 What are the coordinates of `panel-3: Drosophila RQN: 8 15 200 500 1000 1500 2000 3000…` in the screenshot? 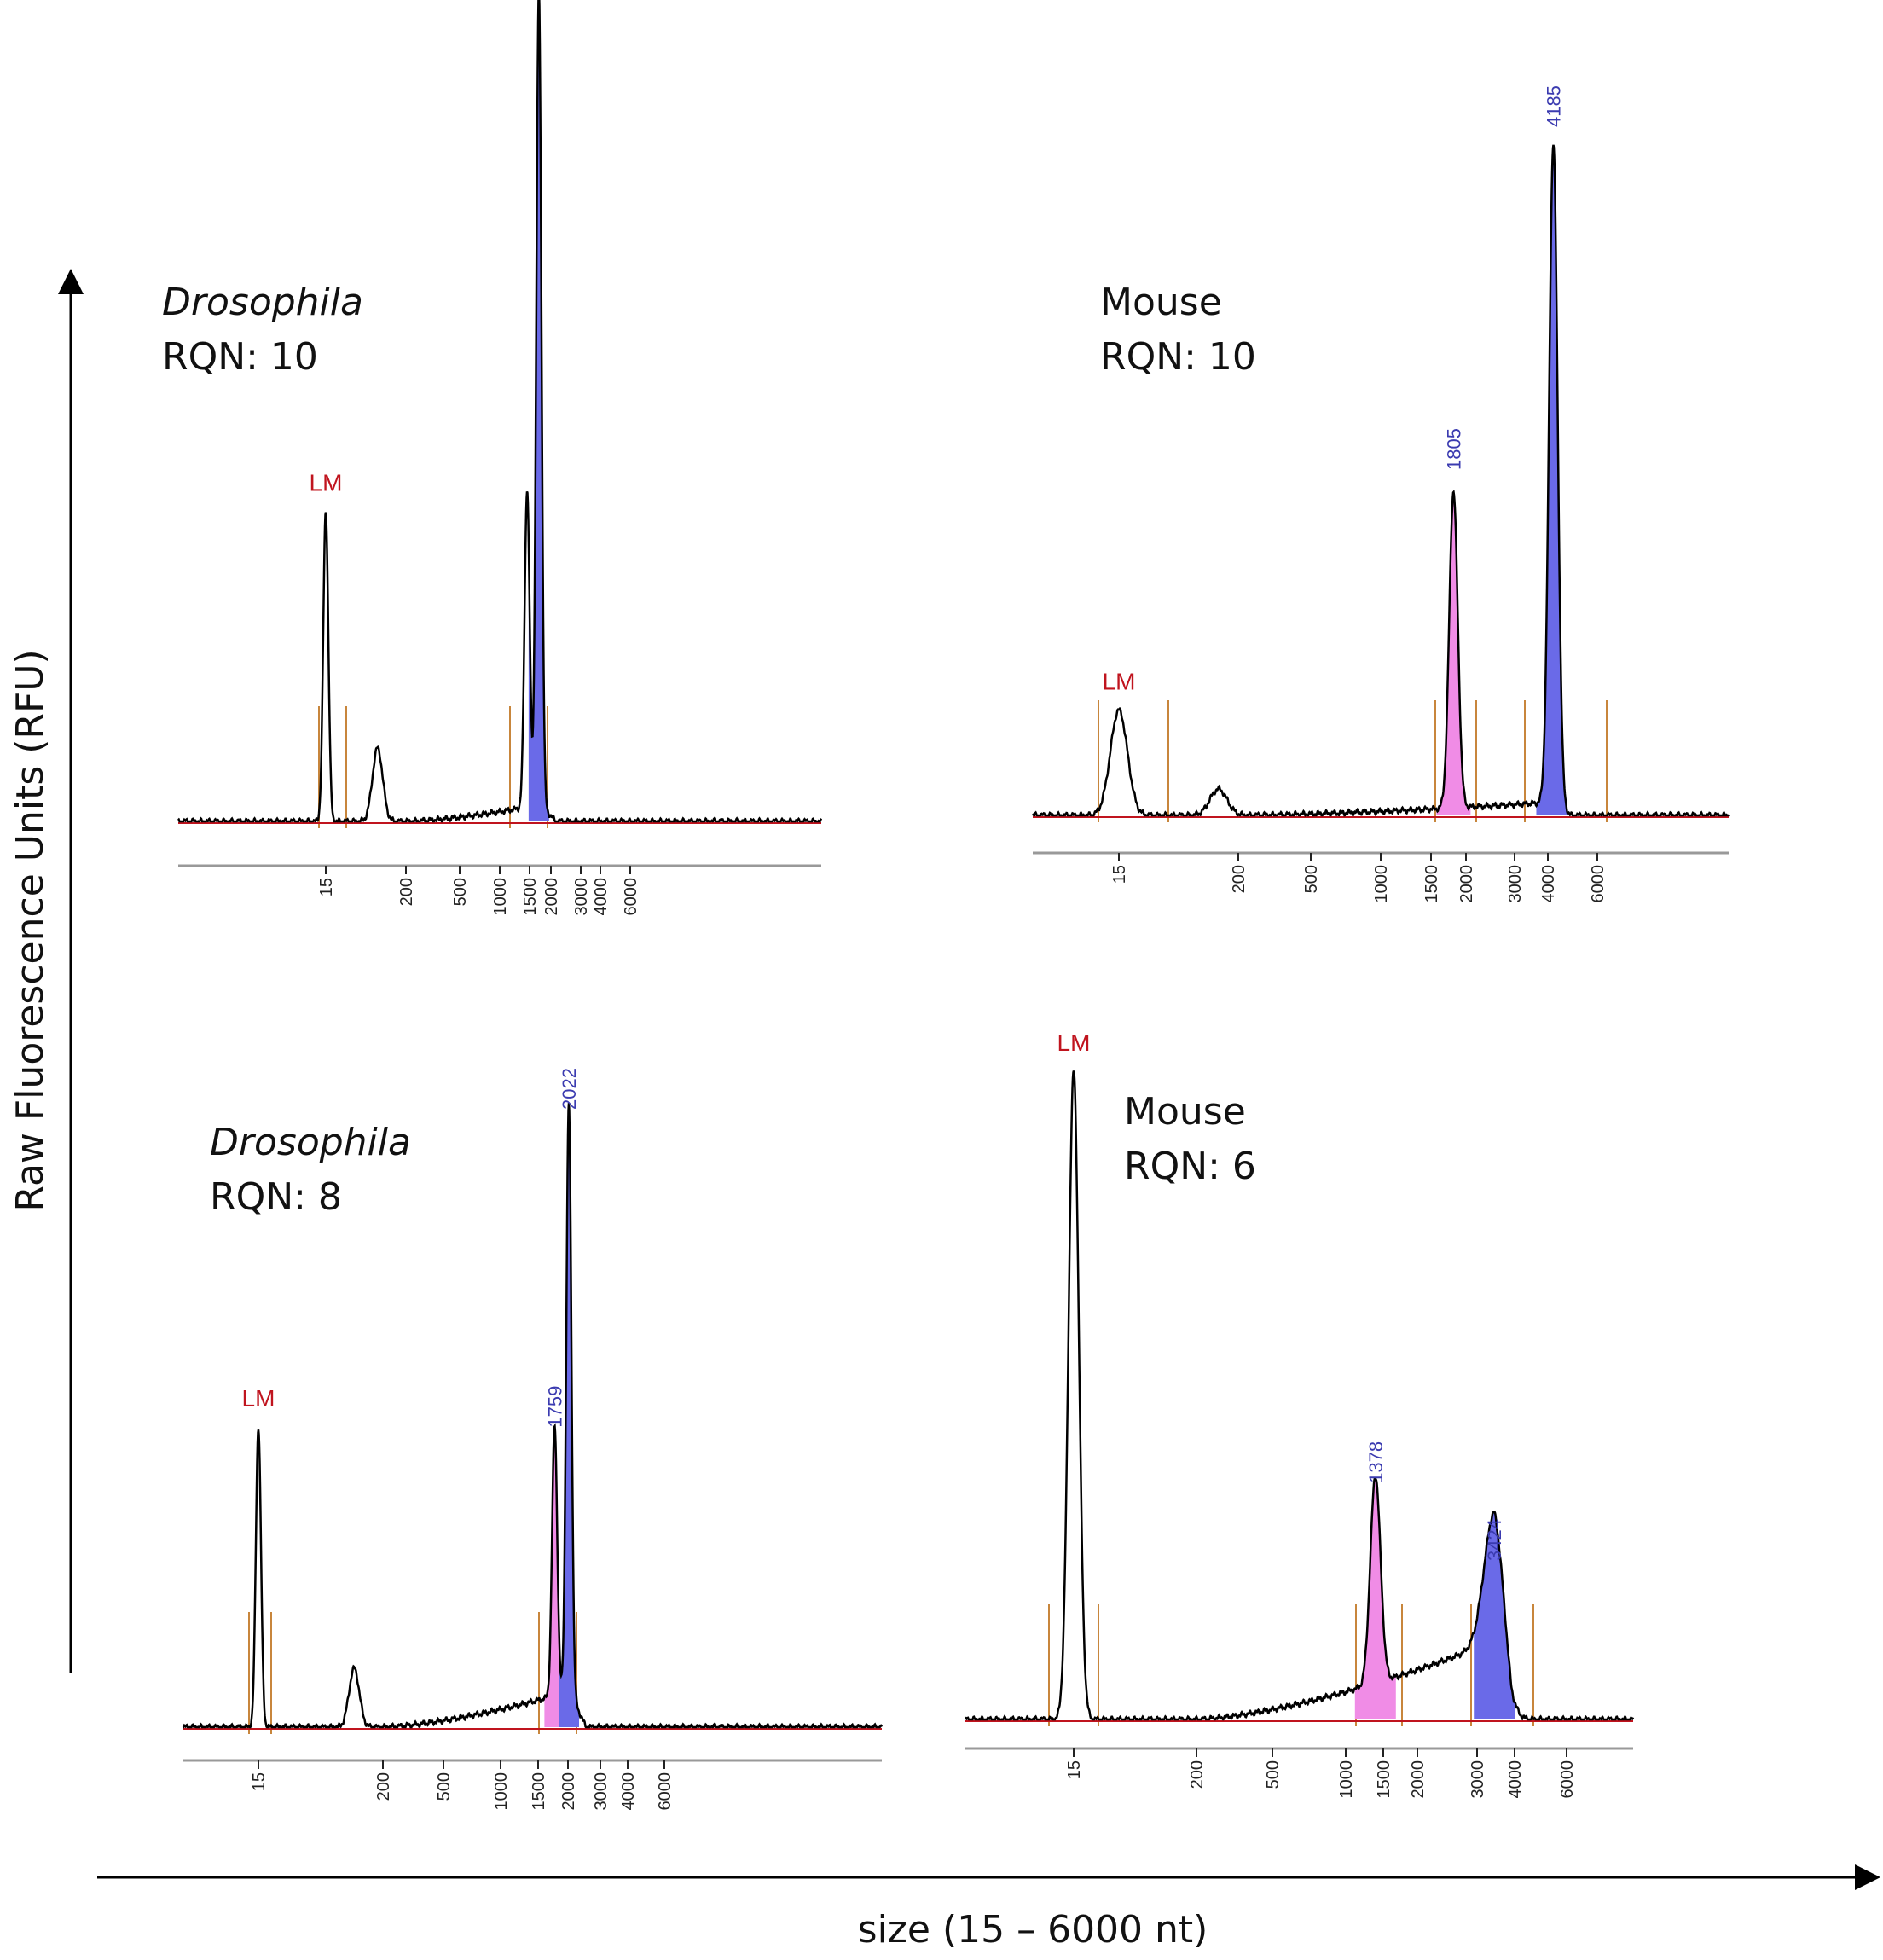 It's located at (533, 1439).